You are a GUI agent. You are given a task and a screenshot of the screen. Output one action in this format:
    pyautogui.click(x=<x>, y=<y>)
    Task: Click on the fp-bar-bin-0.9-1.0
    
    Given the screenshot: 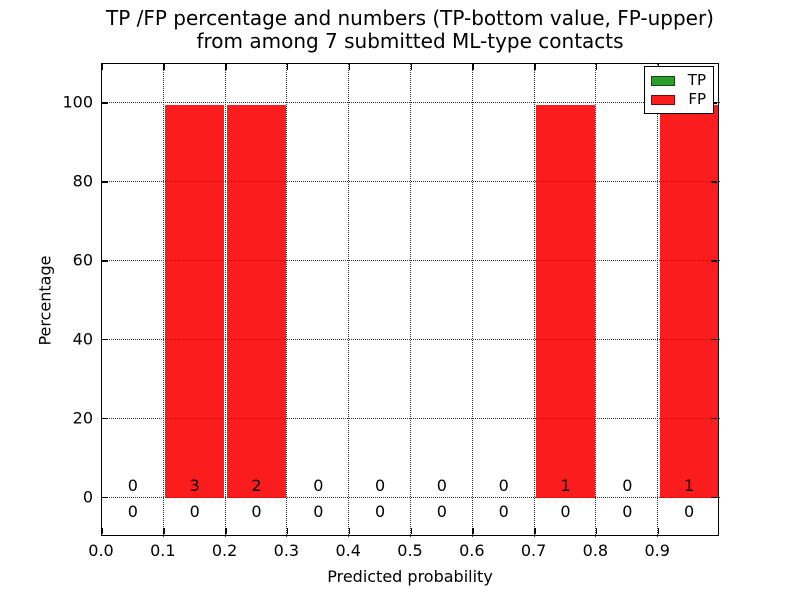 What is the action you would take?
    pyautogui.click(x=689, y=301)
    